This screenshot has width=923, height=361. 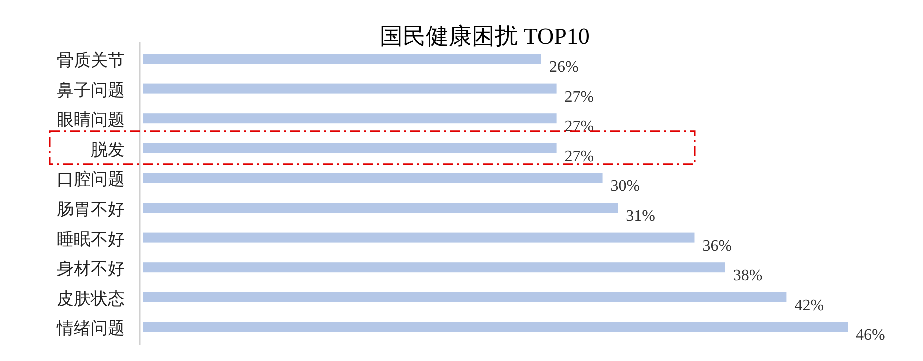 I want to click on y-tick-label: 身材不好, so click(x=91, y=270).